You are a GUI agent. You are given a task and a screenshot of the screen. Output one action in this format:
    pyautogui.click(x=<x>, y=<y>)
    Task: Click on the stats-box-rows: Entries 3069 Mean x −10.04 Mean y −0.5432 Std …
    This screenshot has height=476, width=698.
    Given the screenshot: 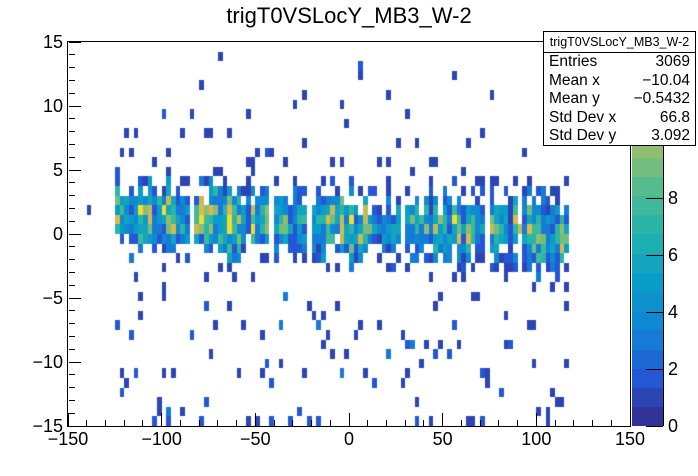 What is the action you would take?
    pyautogui.click(x=619, y=99)
    